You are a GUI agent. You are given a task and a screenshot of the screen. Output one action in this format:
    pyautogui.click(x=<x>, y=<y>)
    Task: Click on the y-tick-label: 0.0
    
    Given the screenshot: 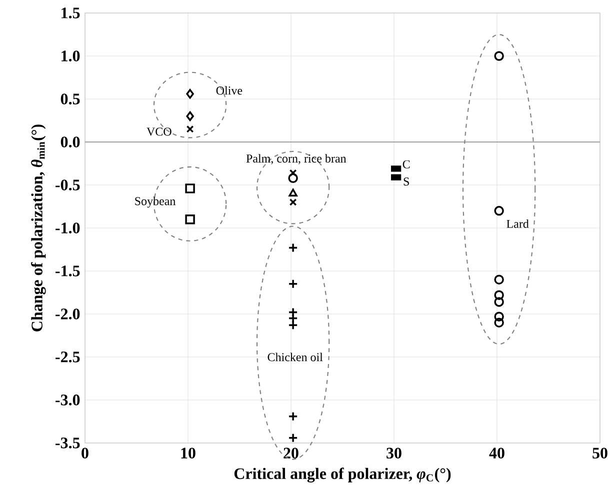 What is the action you would take?
    pyautogui.click(x=70, y=142)
    